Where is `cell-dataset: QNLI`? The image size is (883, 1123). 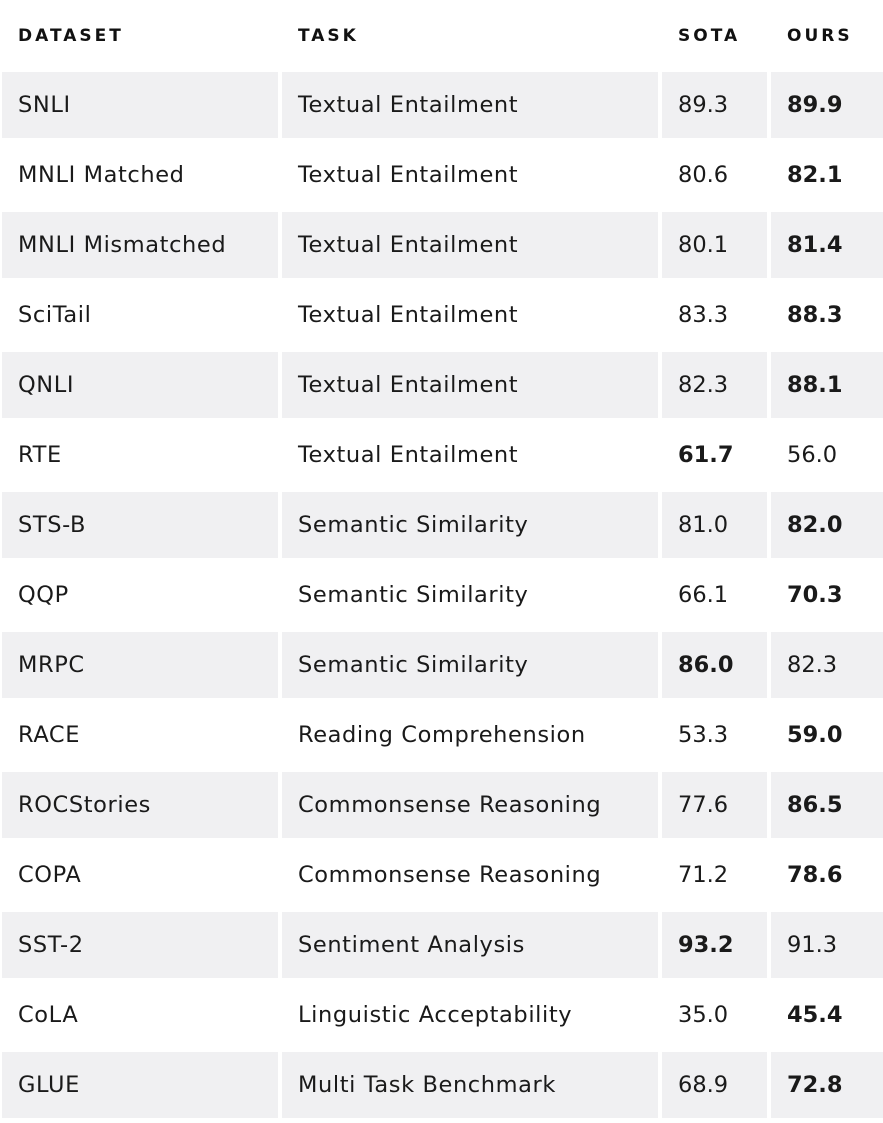
cell-dataset: QNLI is located at coordinates (140, 385).